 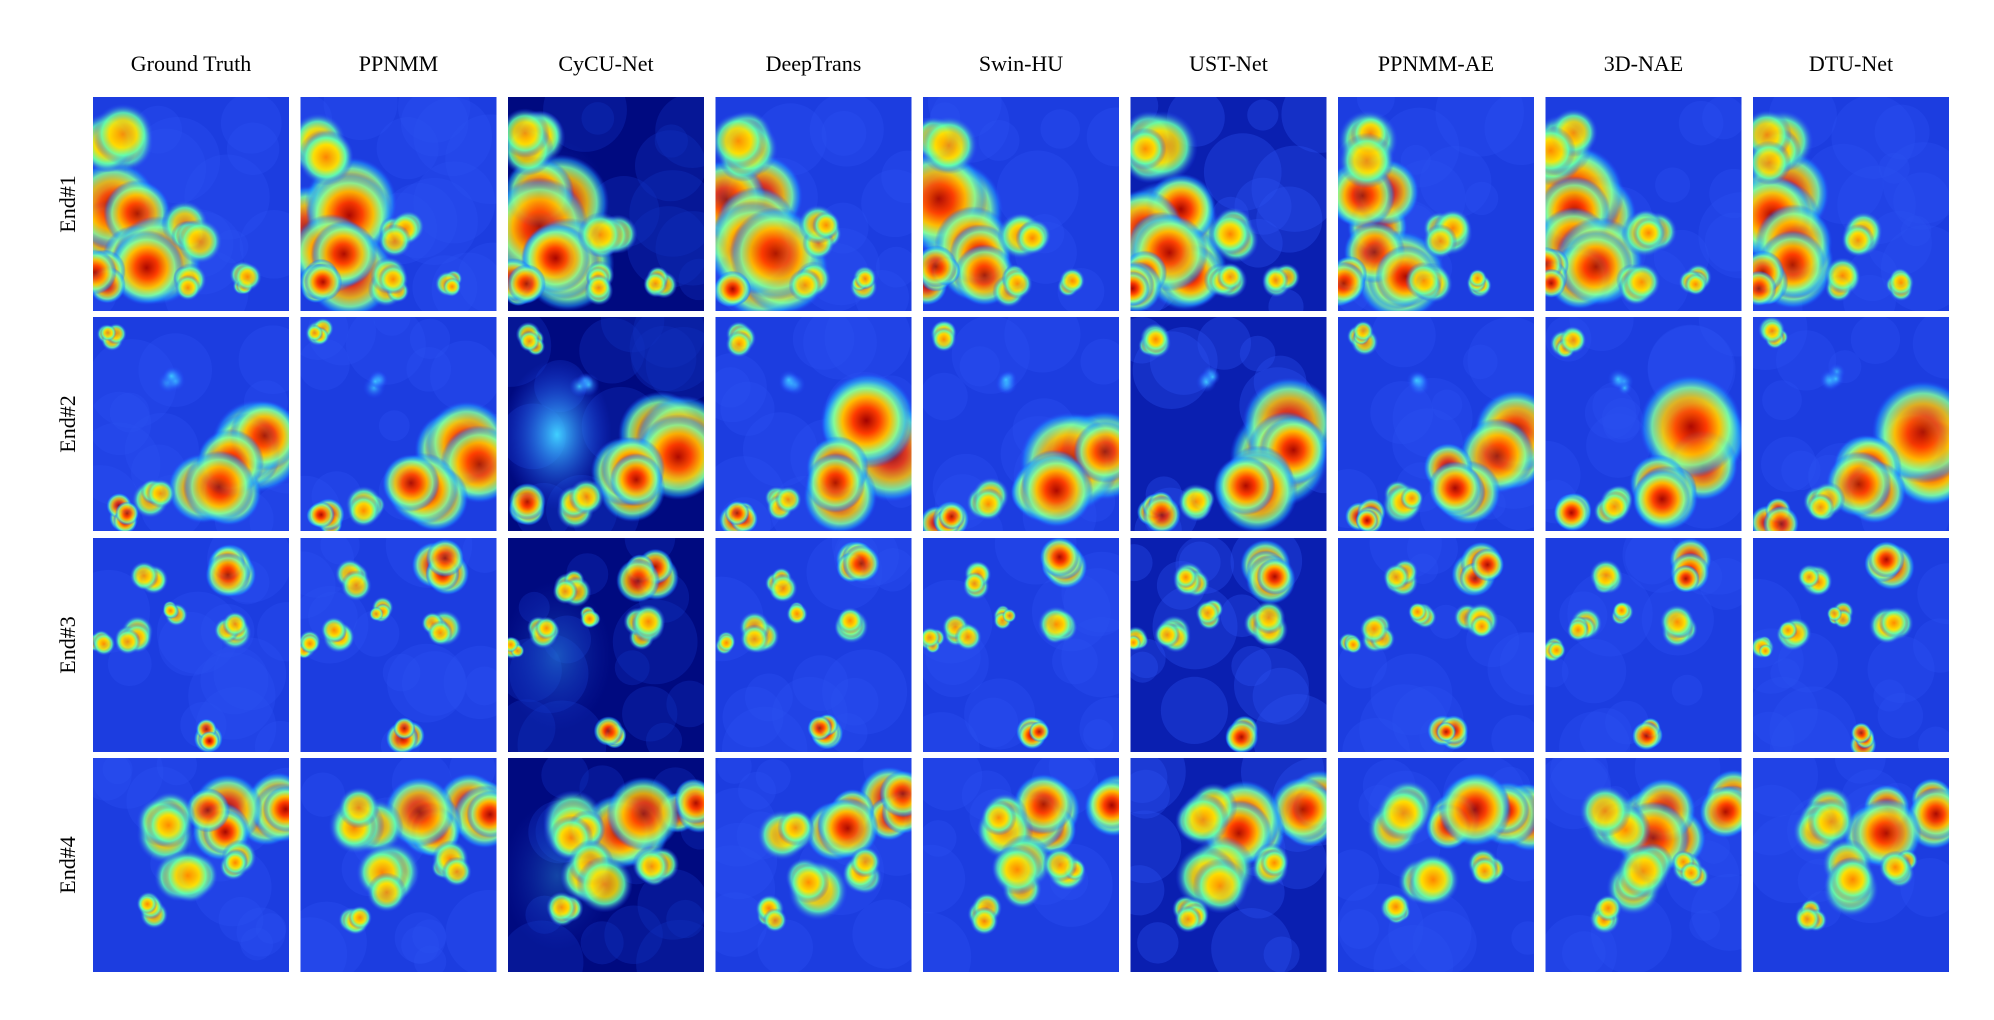 I want to click on column-header: DTU-Net, so click(x=1851, y=63).